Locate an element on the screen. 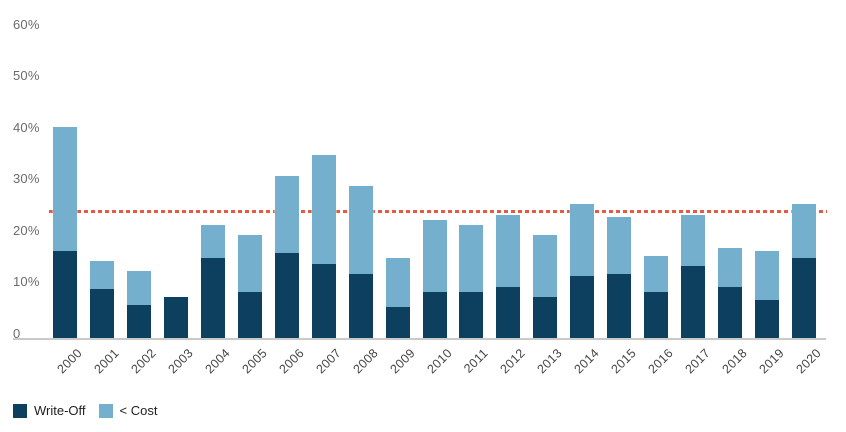 The image size is (846, 432). legend-item-write-off: Write-Off is located at coordinates (49, 410).